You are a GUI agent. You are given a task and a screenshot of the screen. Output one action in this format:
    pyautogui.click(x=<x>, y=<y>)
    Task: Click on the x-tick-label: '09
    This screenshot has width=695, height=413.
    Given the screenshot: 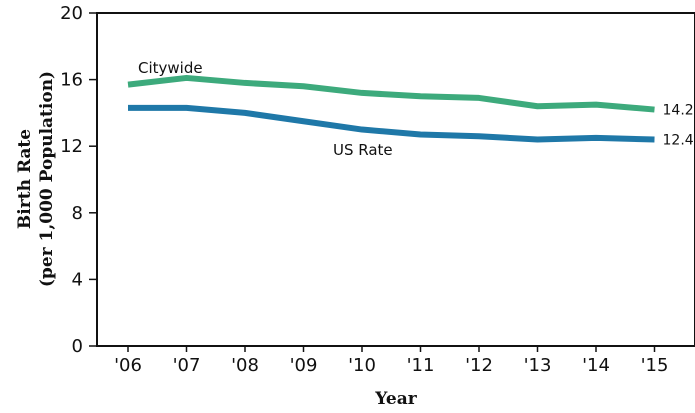 What is the action you would take?
    pyautogui.click(x=304, y=365)
    